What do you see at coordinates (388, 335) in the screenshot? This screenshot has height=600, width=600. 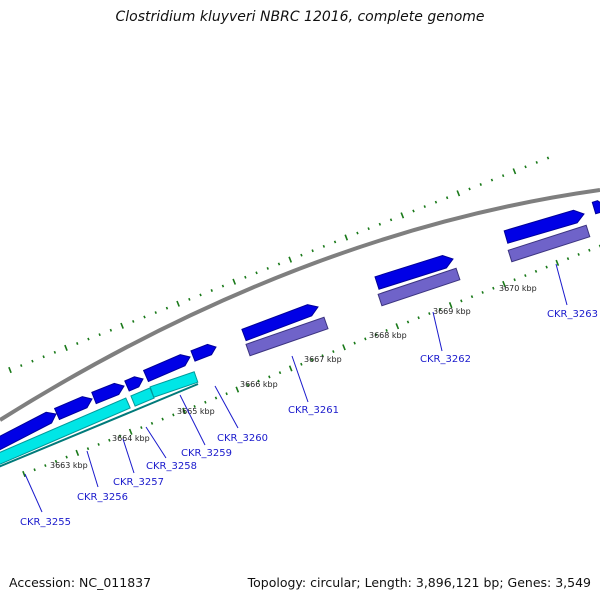 I see `scale-label-3668: 3668 kbp` at bounding box center [388, 335].